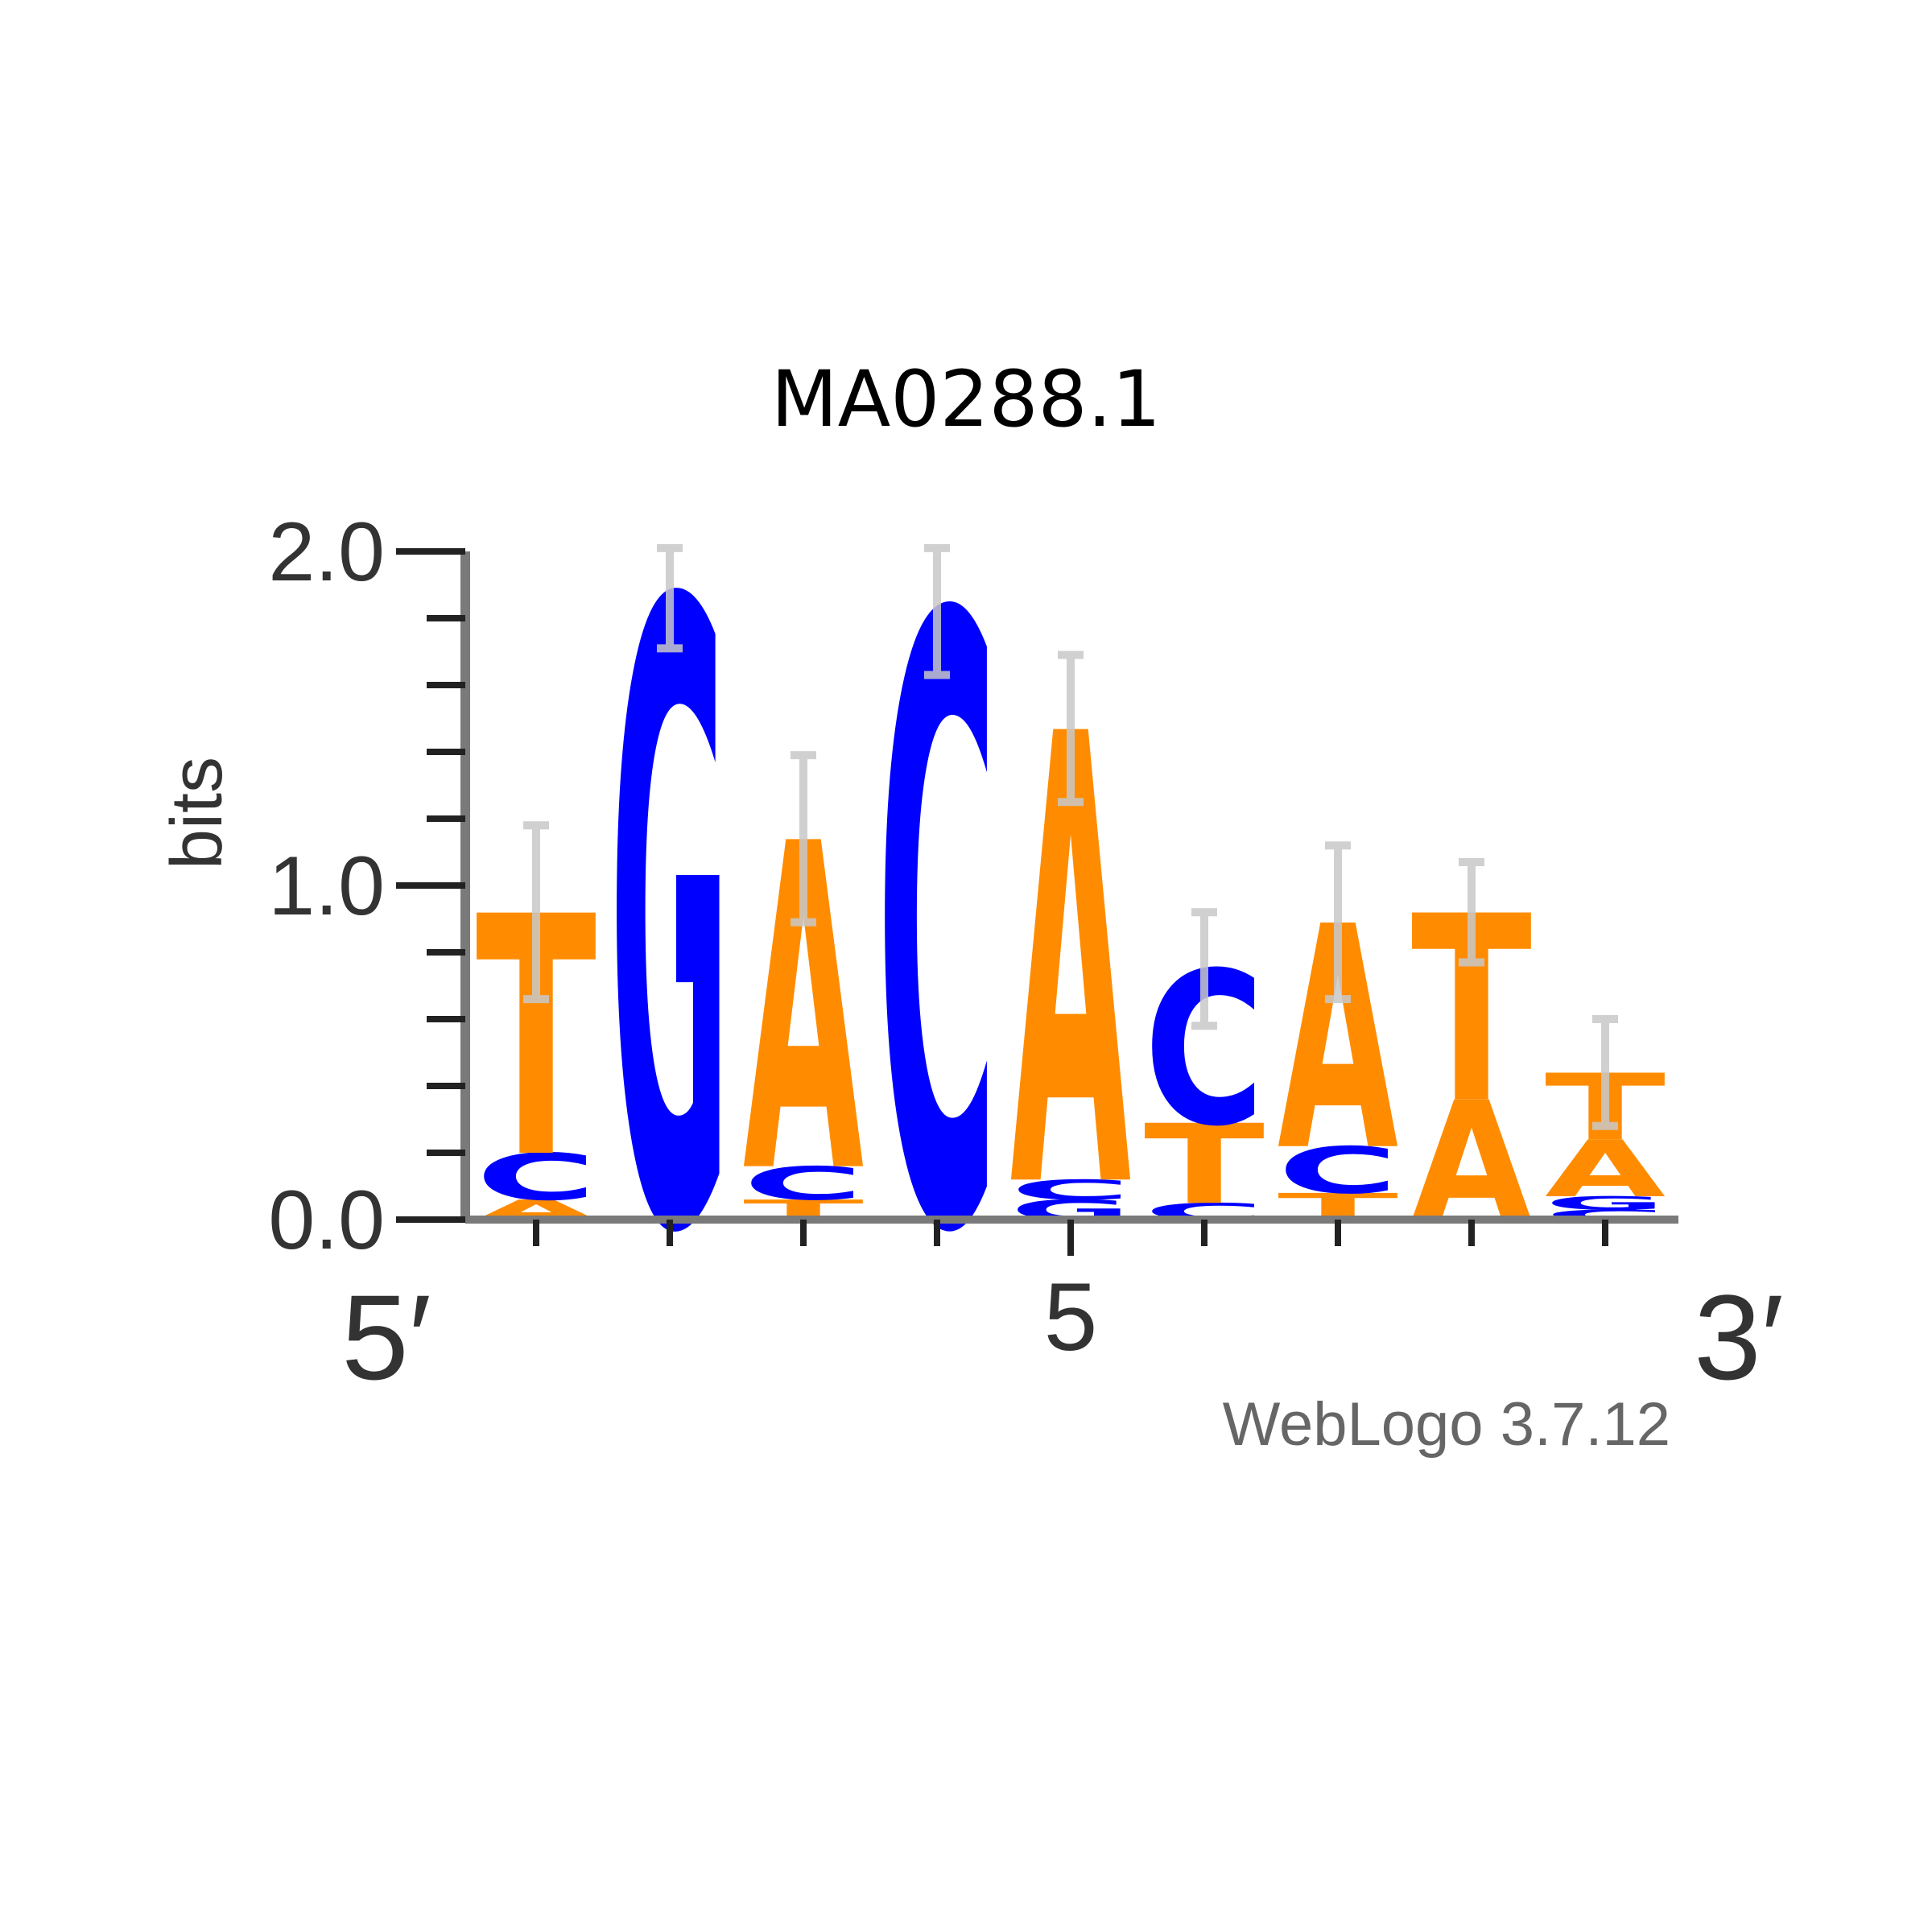  I want to click on x-end-label-5prime: 5′, so click(386, 1337).